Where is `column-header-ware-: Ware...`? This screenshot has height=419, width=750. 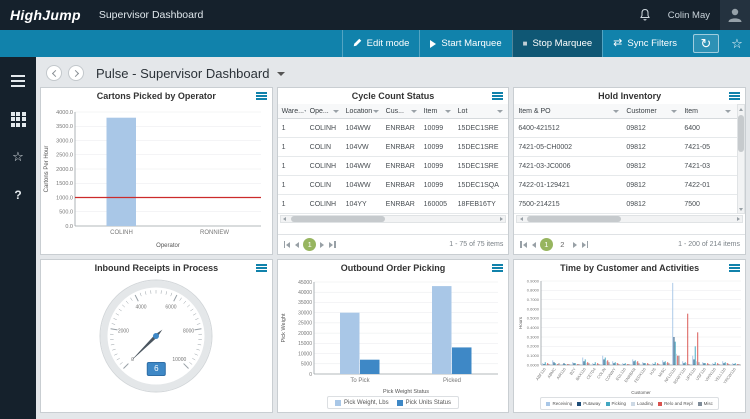 column-header-ware-: Ware... is located at coordinates (292, 111).